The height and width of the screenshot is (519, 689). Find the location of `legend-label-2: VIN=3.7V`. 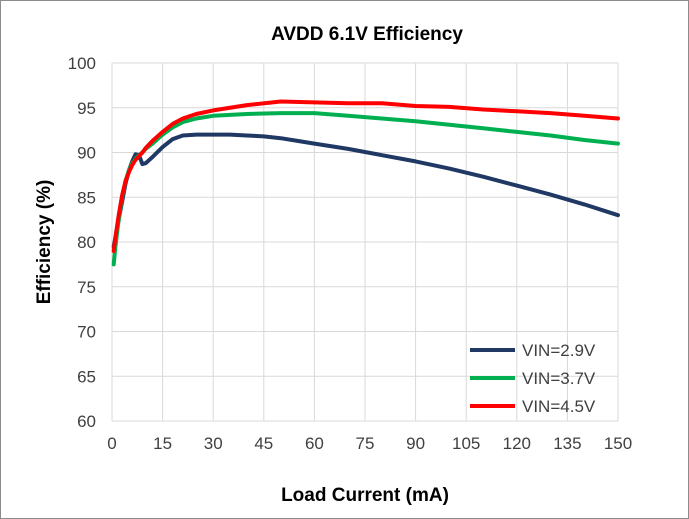

legend-label-2: VIN=3.7V is located at coordinates (559, 378).